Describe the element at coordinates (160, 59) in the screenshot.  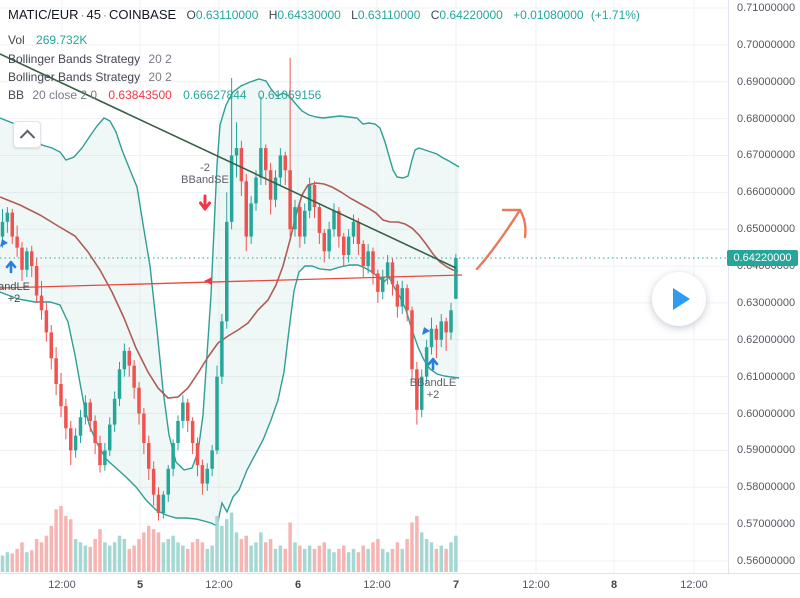
I see `strategy-1-params: 20 2` at that location.